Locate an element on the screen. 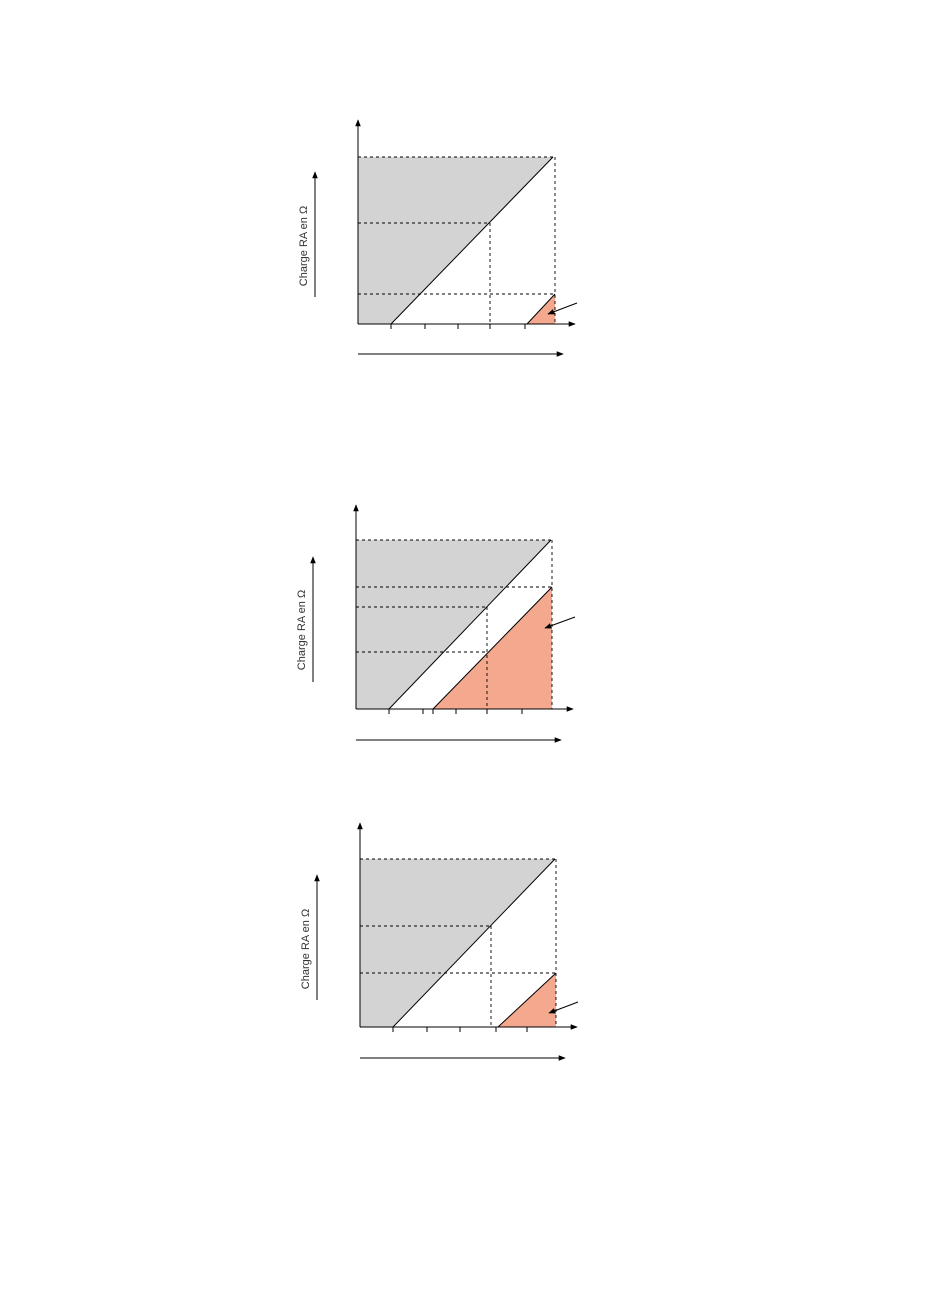 This screenshot has height=1295, width=950. diagram-2: Charge RA en Ω is located at coordinates (436, 623).